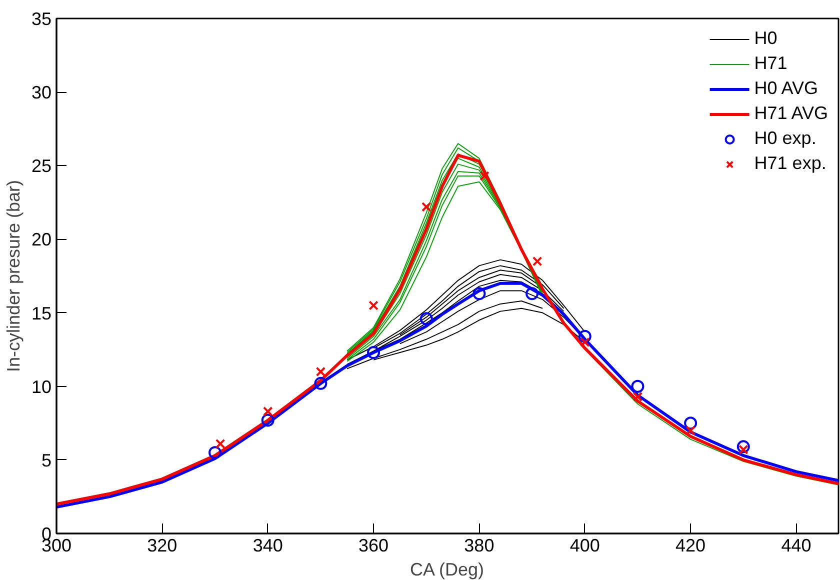 This screenshot has width=840, height=582. What do you see at coordinates (13, 276) in the screenshot?
I see `y-axis-title: In-cylinder presure (bar)` at bounding box center [13, 276].